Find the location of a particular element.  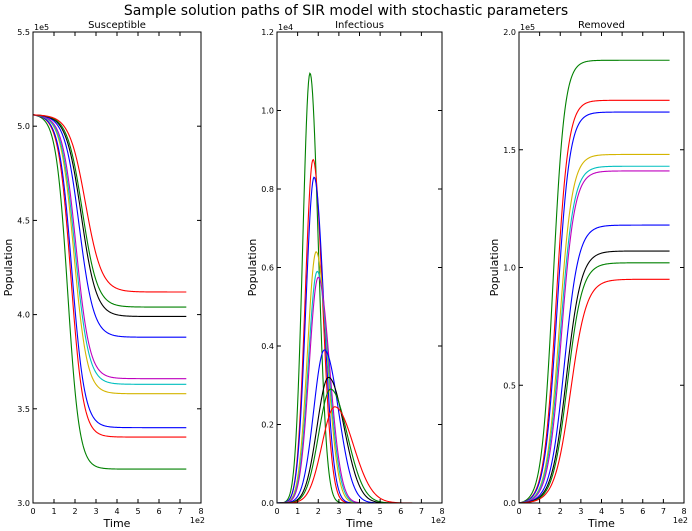

removed-x-label: Time is located at coordinates (601, 523).